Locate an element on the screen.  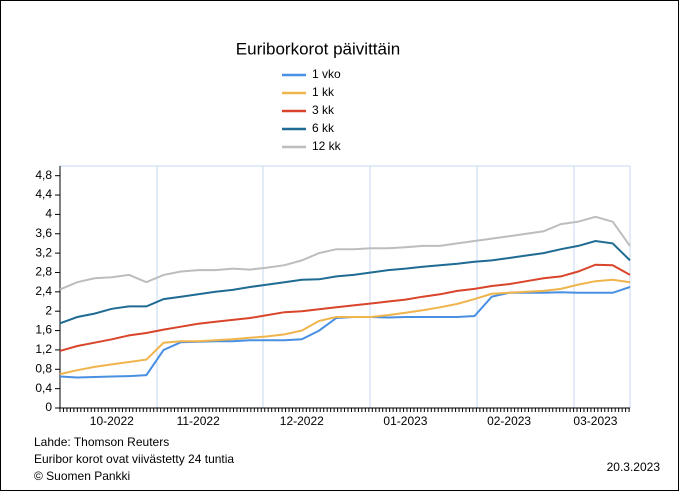
x-tick-label: 10-2022 is located at coordinates (112, 421).